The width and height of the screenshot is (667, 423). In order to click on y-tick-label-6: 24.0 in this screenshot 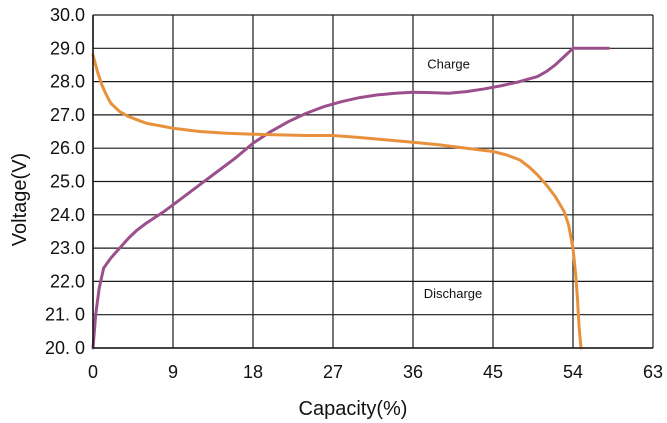, I will do `click(67, 215)`.